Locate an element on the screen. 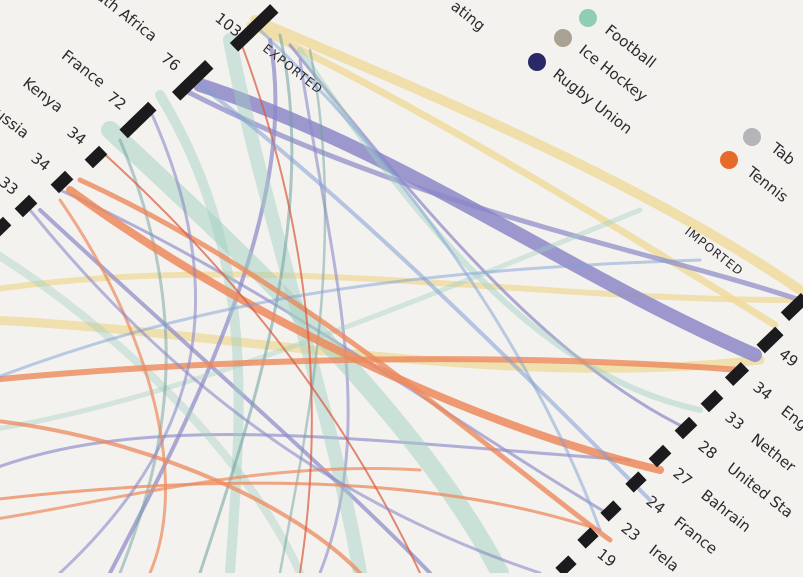 The image size is (803, 577). legend-swatch-rugby-union is located at coordinates (537, 62).